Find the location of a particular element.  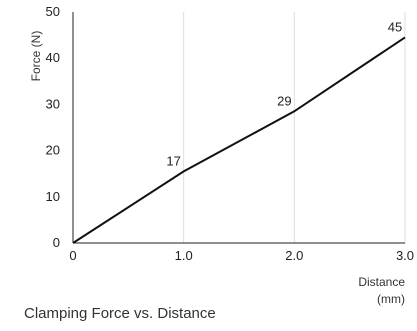

chart-caption: Clamping Force vs. Distance is located at coordinates (120, 313).